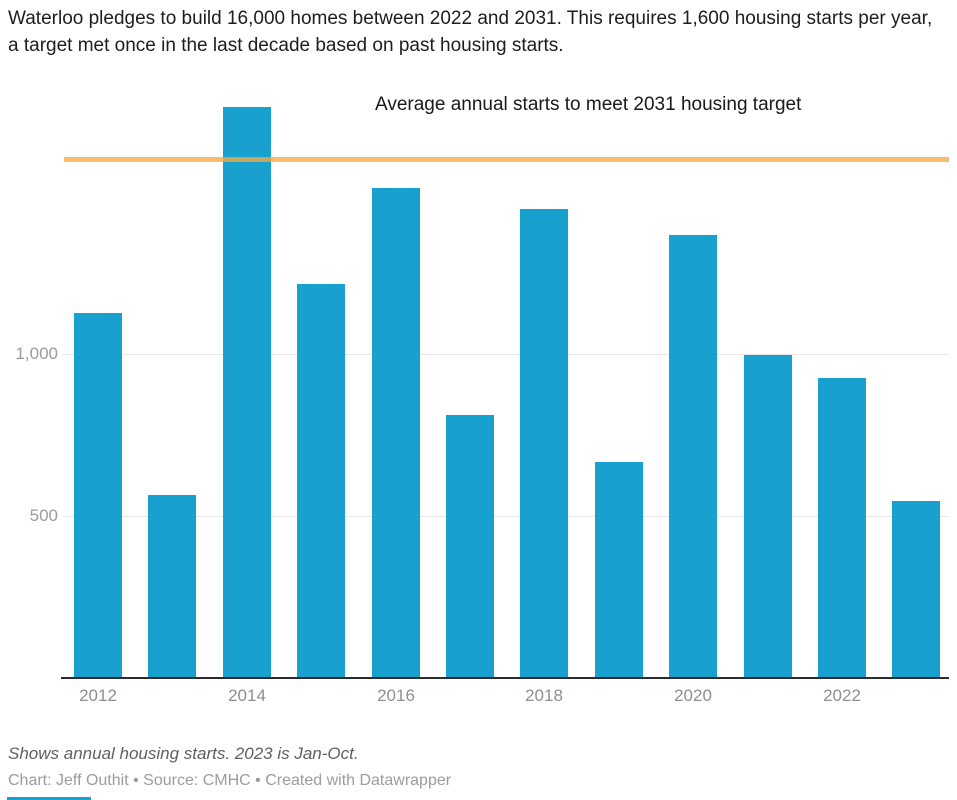  Describe the element at coordinates (98, 695) in the screenshot. I see `x-tick-label-2012: 2012` at that location.